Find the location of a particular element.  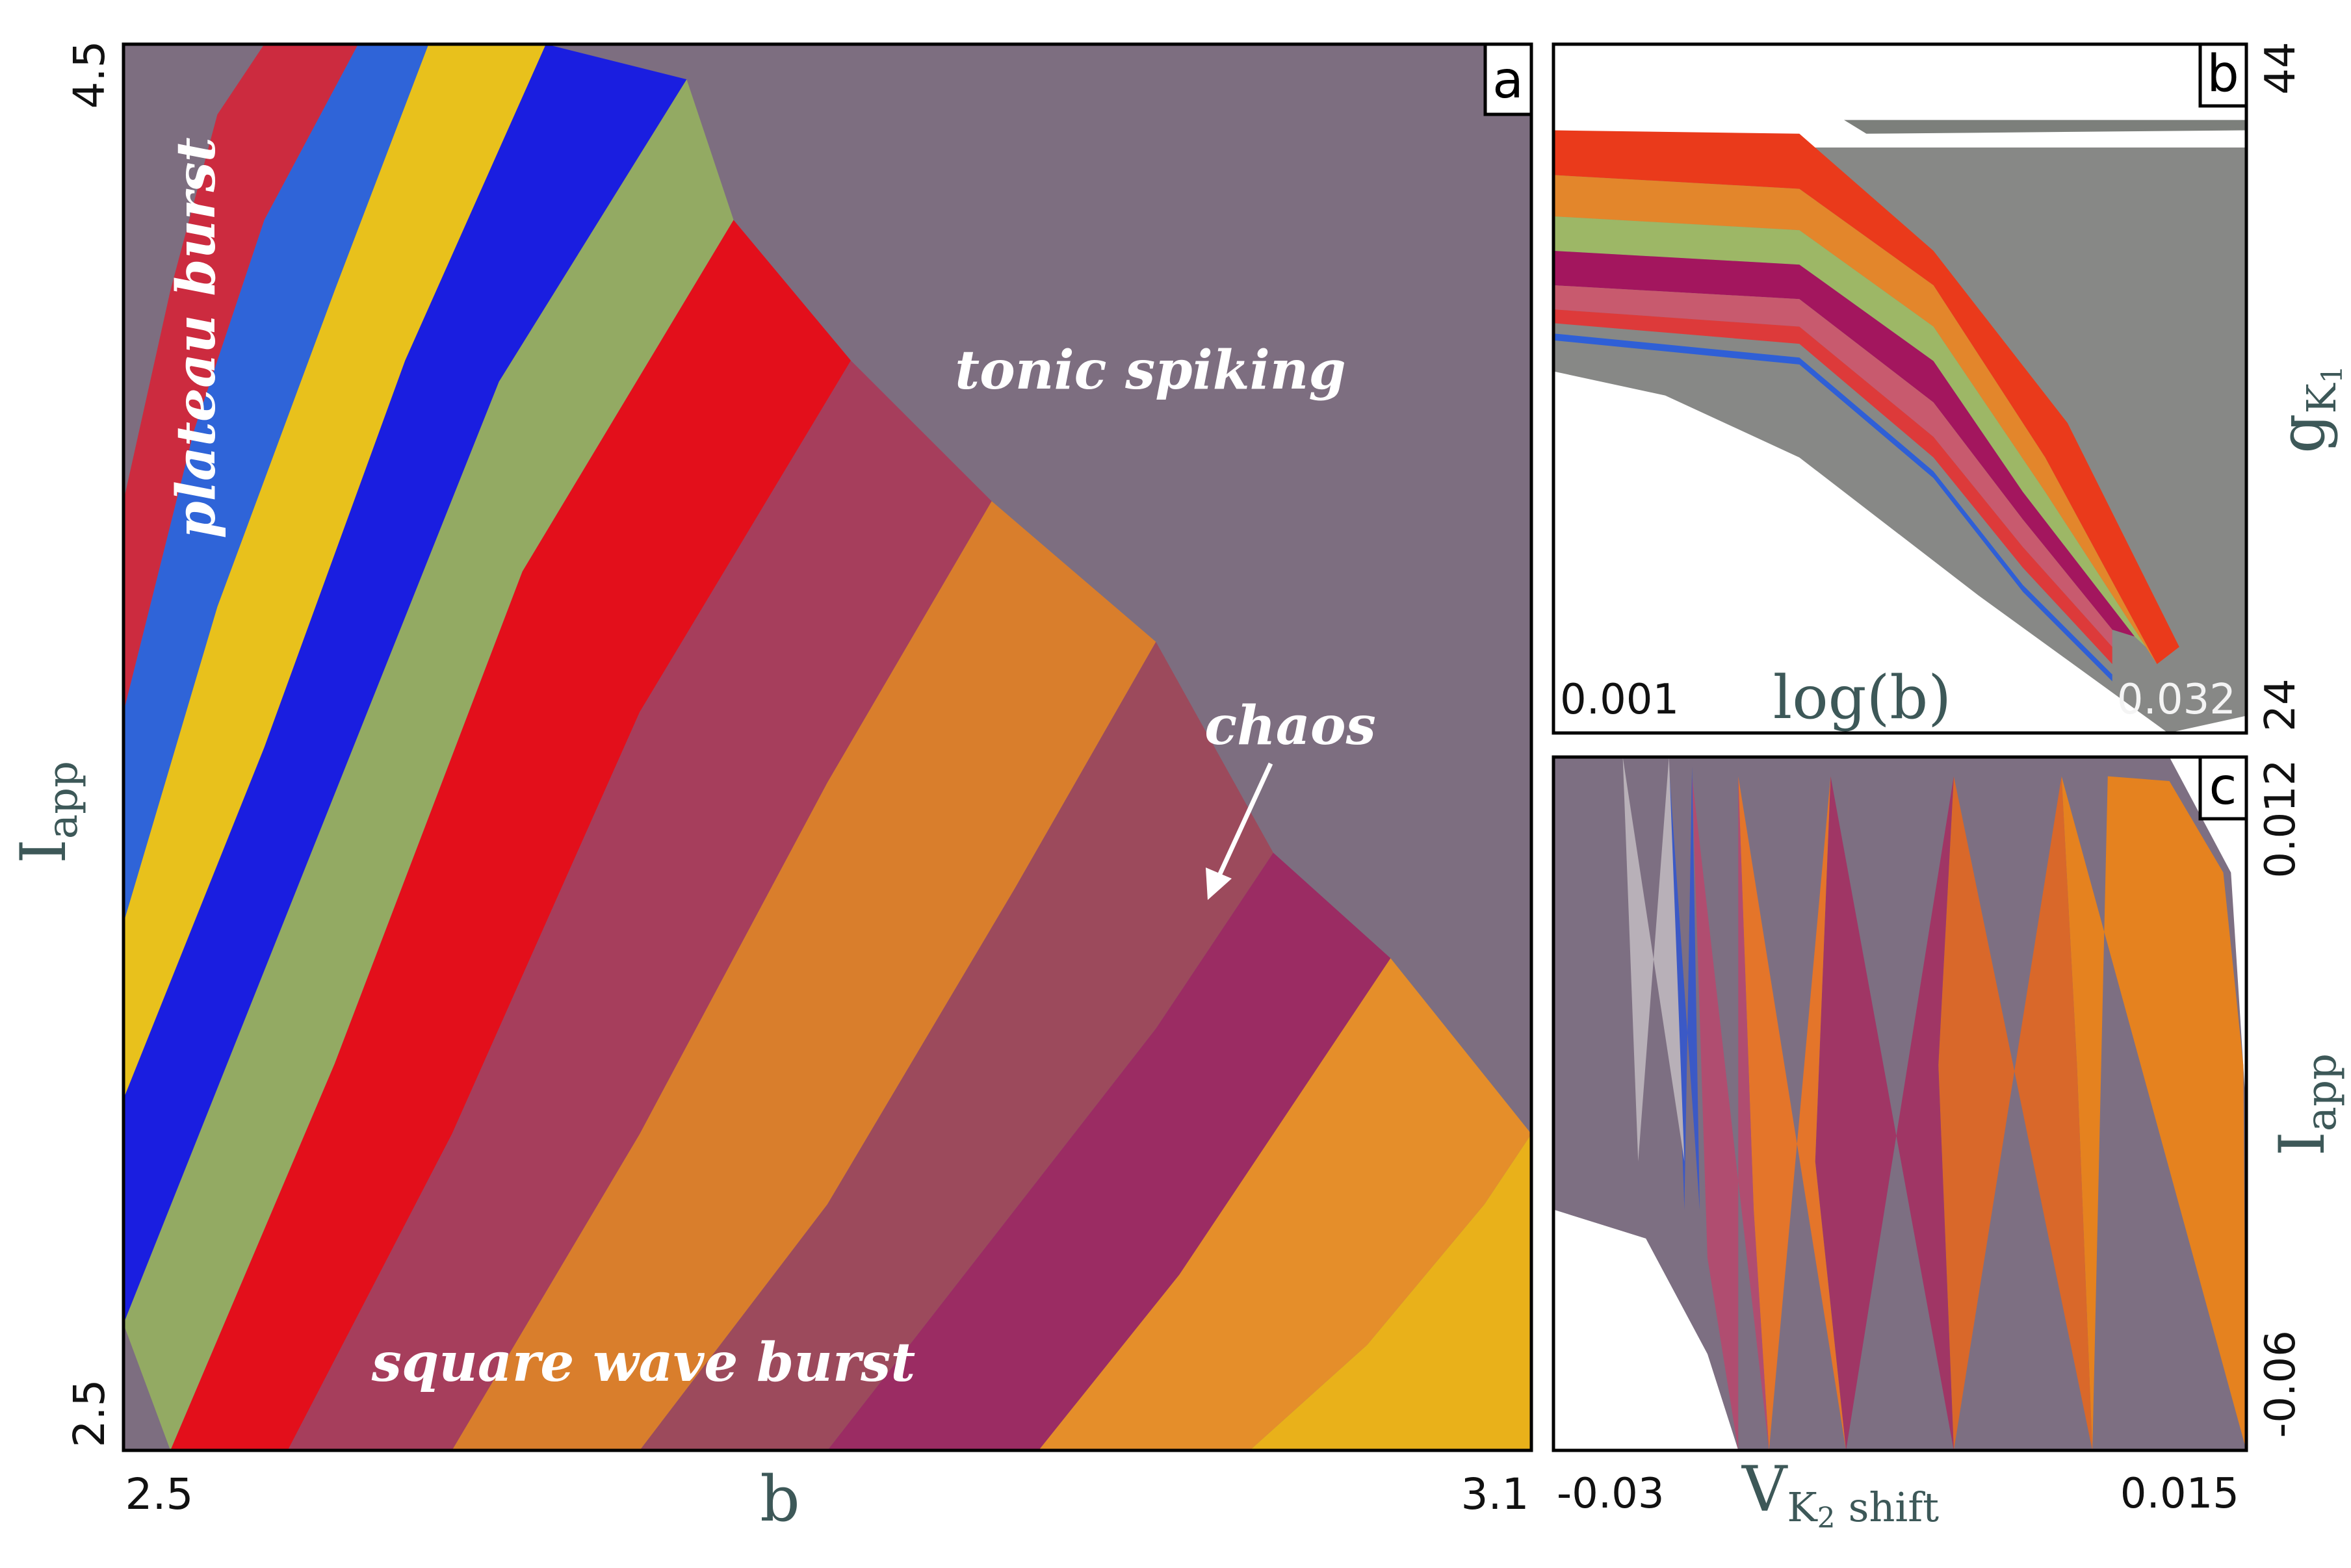

panel-b-label-box: b is located at coordinates (2223, 75).